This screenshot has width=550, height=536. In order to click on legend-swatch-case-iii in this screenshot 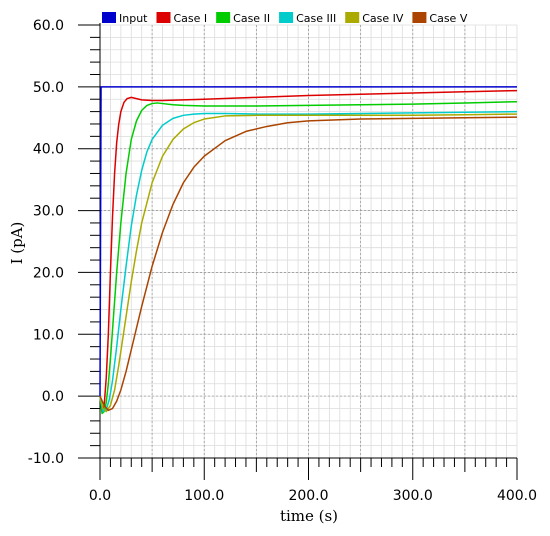, I will do `click(286, 17)`.